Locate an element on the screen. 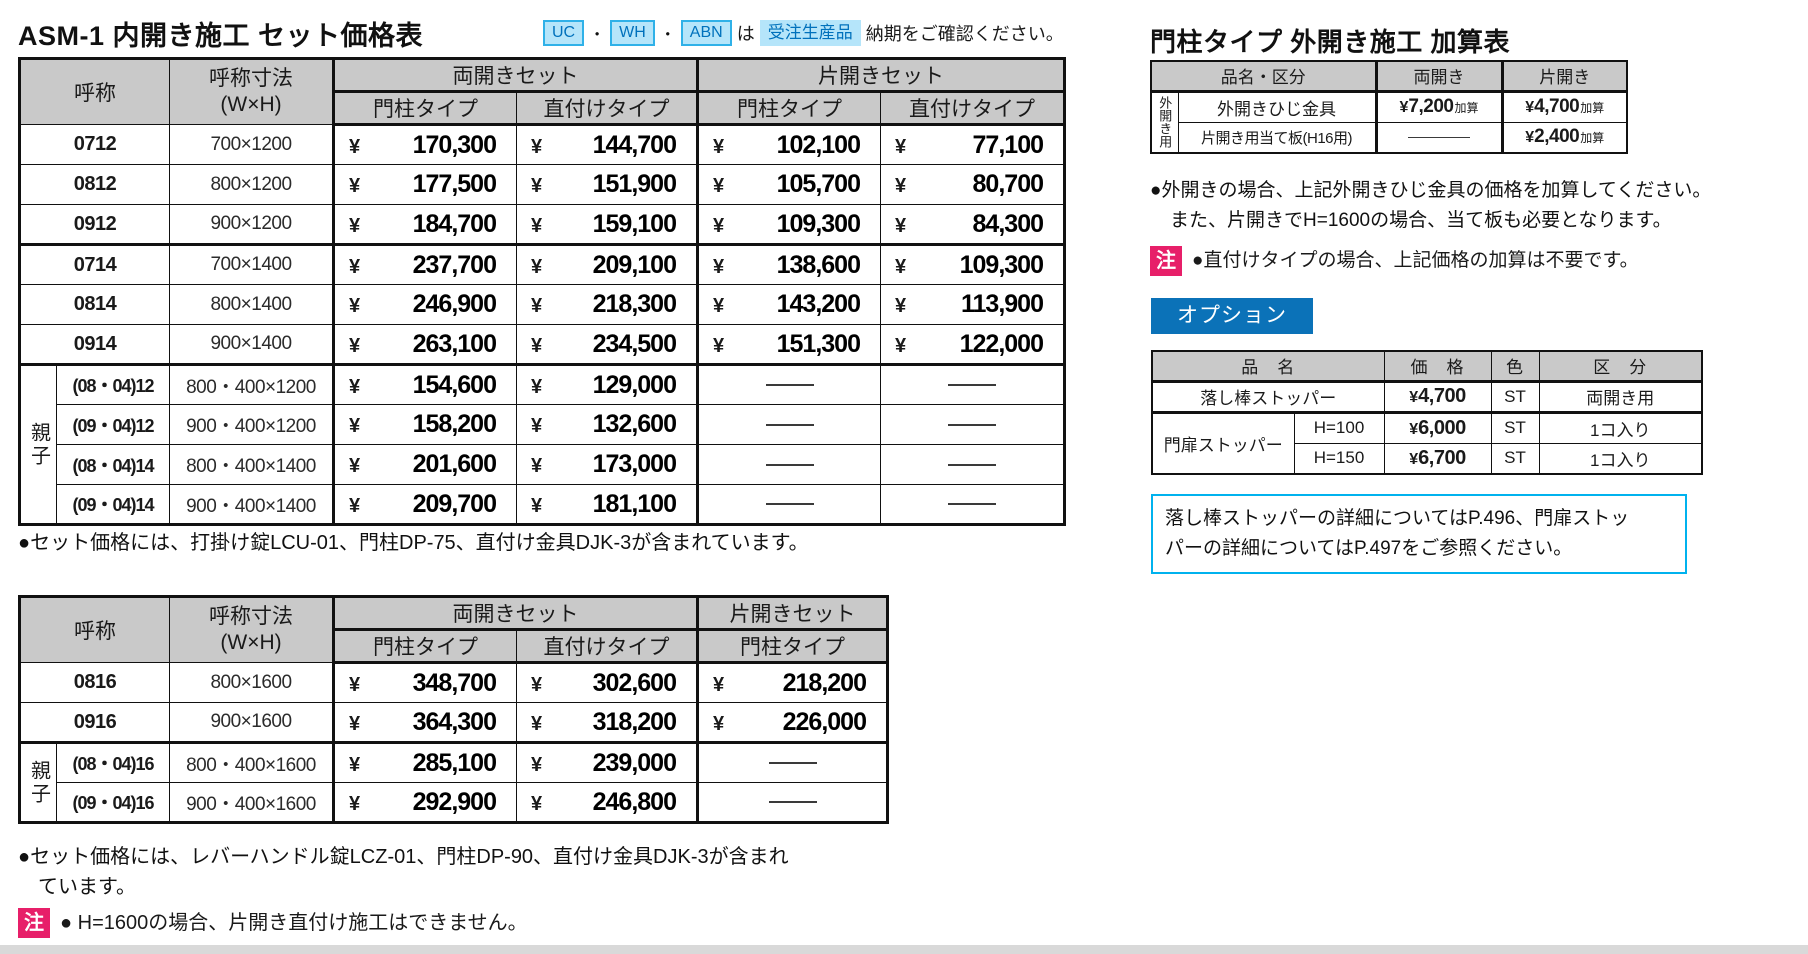  model-size: 800・400×1200 is located at coordinates (252, 384).